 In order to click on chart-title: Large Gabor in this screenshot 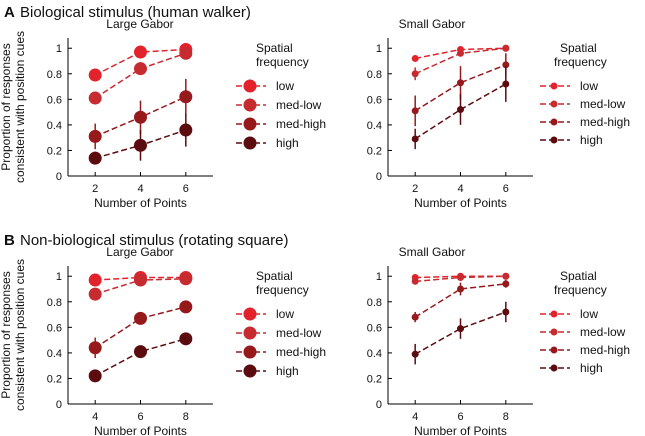, I will do `click(139, 252)`.